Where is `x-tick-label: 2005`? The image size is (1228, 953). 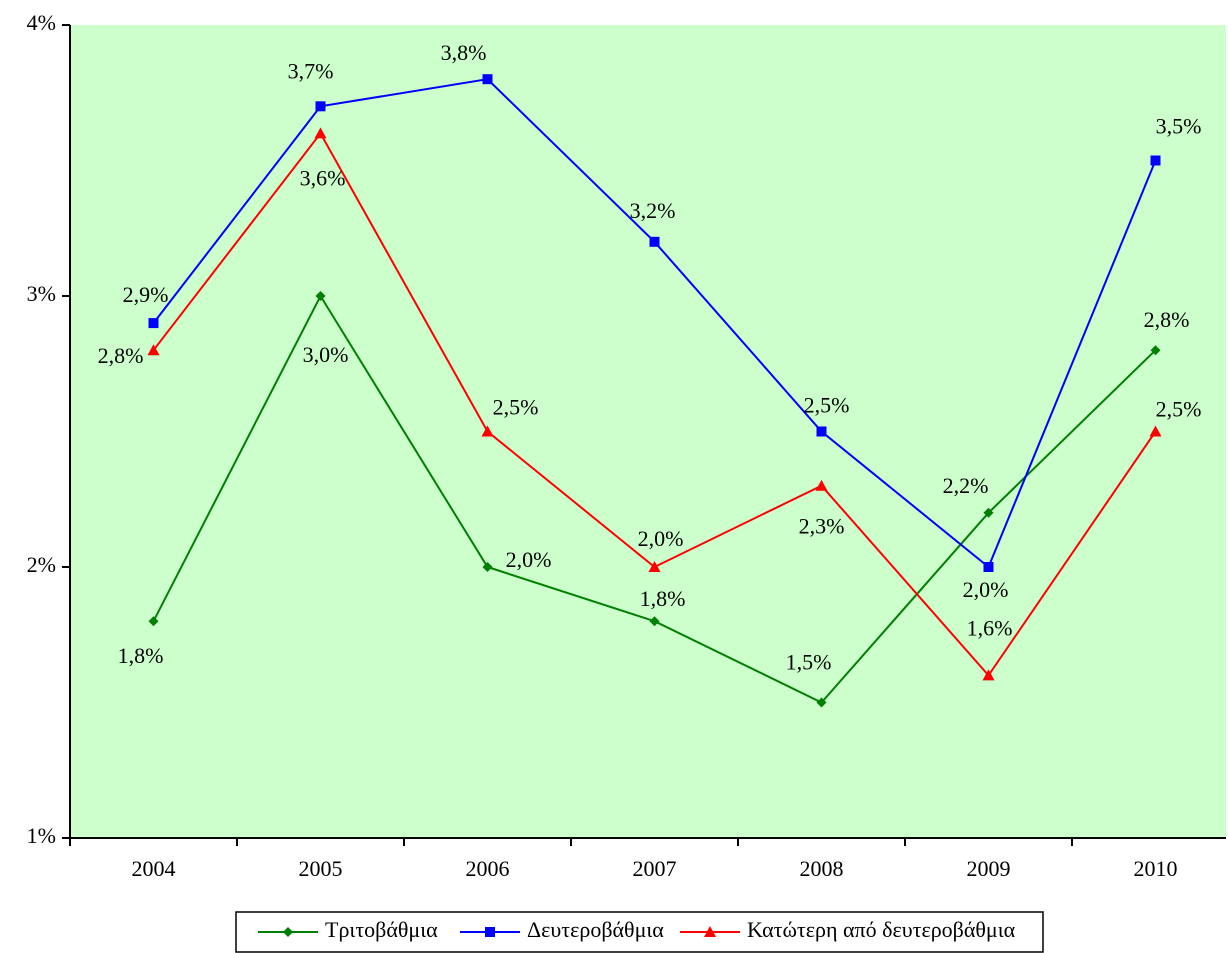 x-tick-label: 2005 is located at coordinates (321, 868).